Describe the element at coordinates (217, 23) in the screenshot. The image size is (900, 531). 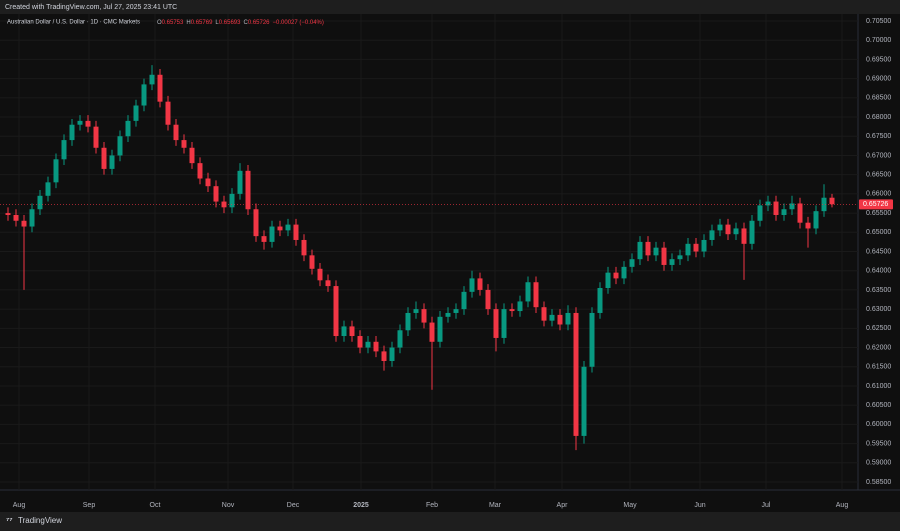
I see `ohlc-item: L` at that location.